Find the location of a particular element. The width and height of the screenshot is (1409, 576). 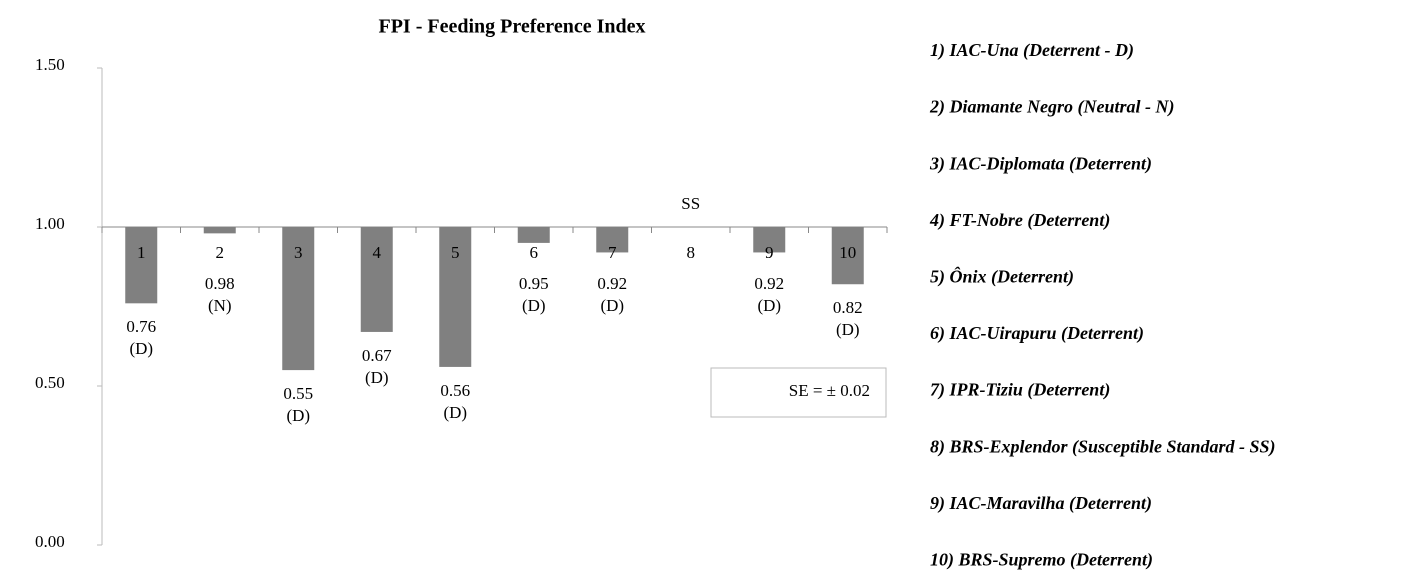

value-label: 0.76 is located at coordinates (141, 326).